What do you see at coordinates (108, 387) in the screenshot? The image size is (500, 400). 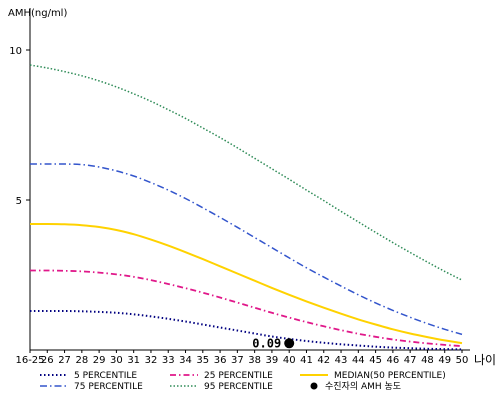 I see `legend-label: 75 PERCENTILE` at bounding box center [108, 387].